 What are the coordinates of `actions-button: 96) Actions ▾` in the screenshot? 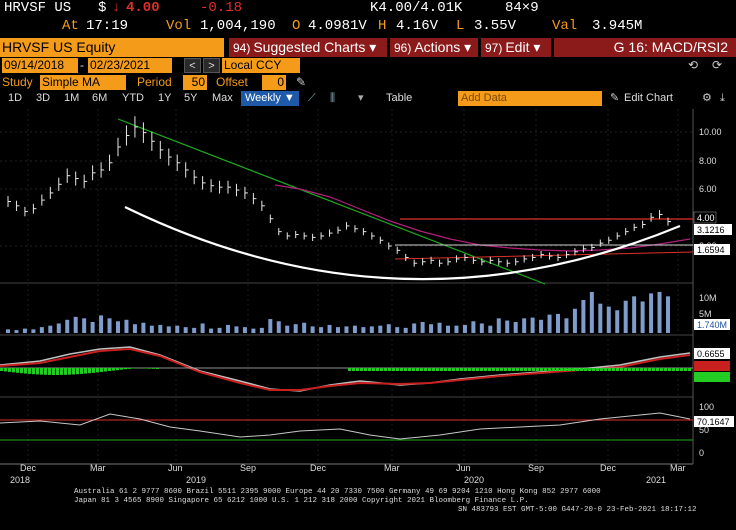 It's located at (434, 47).